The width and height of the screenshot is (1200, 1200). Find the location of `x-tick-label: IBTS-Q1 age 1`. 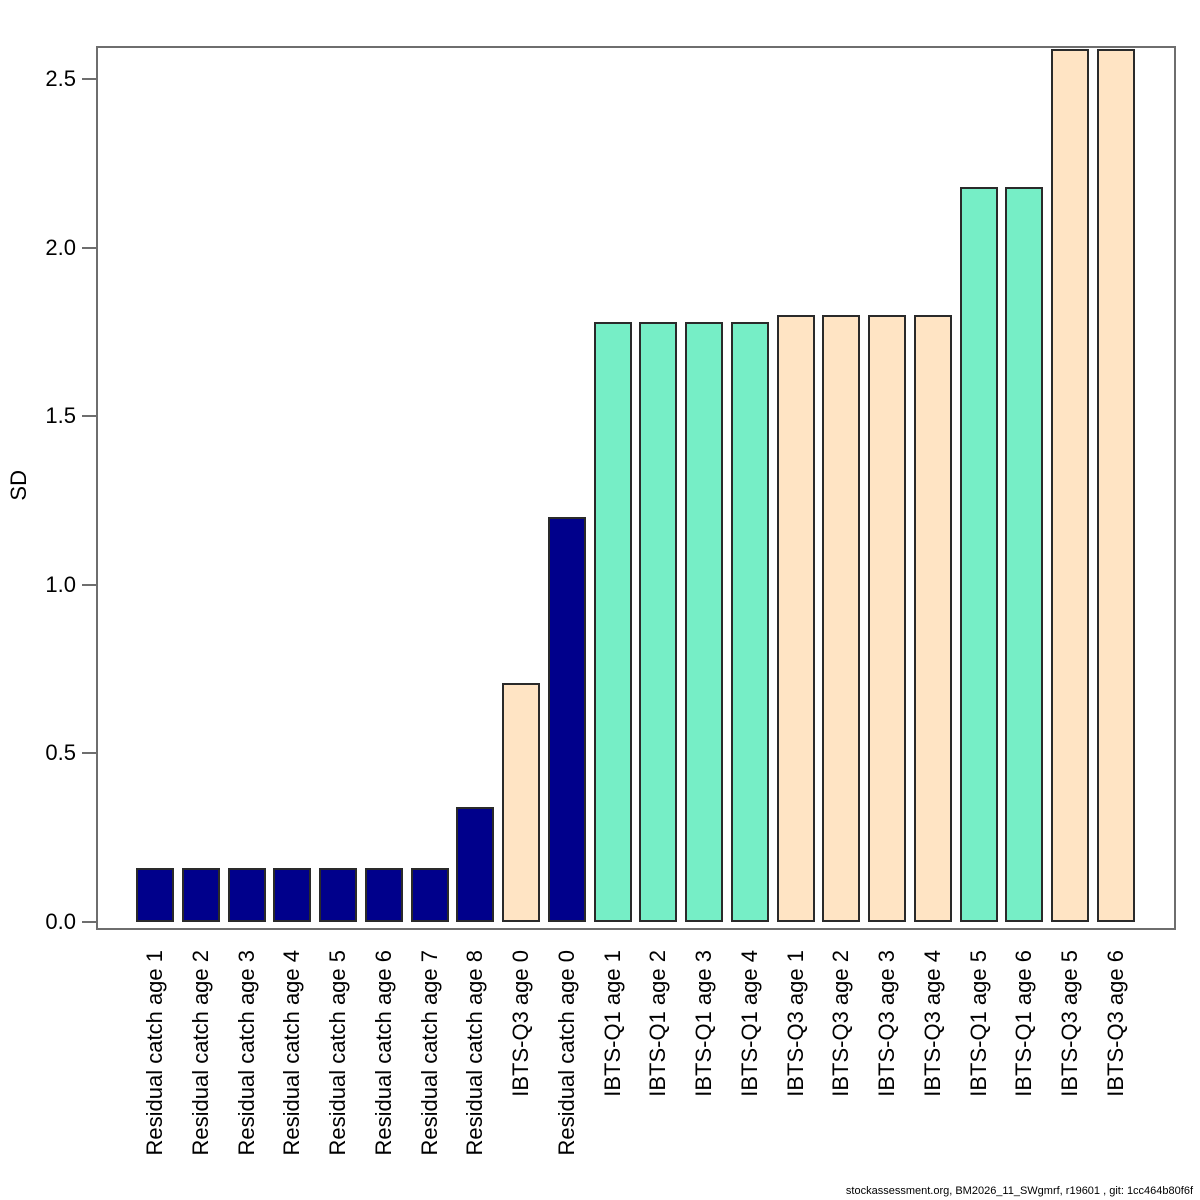

x-tick-label: IBTS-Q1 age 1 is located at coordinates (612, 1023).